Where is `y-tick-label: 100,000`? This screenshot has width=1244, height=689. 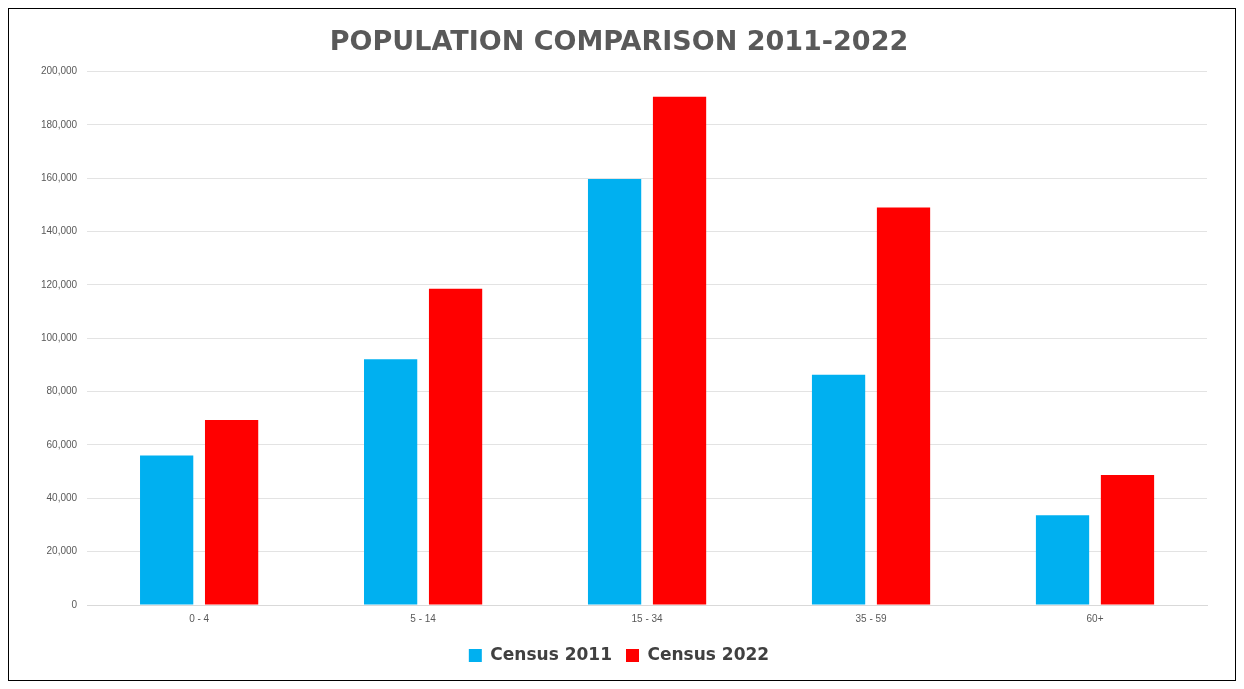
y-tick-label: 100,000 is located at coordinates (59, 337).